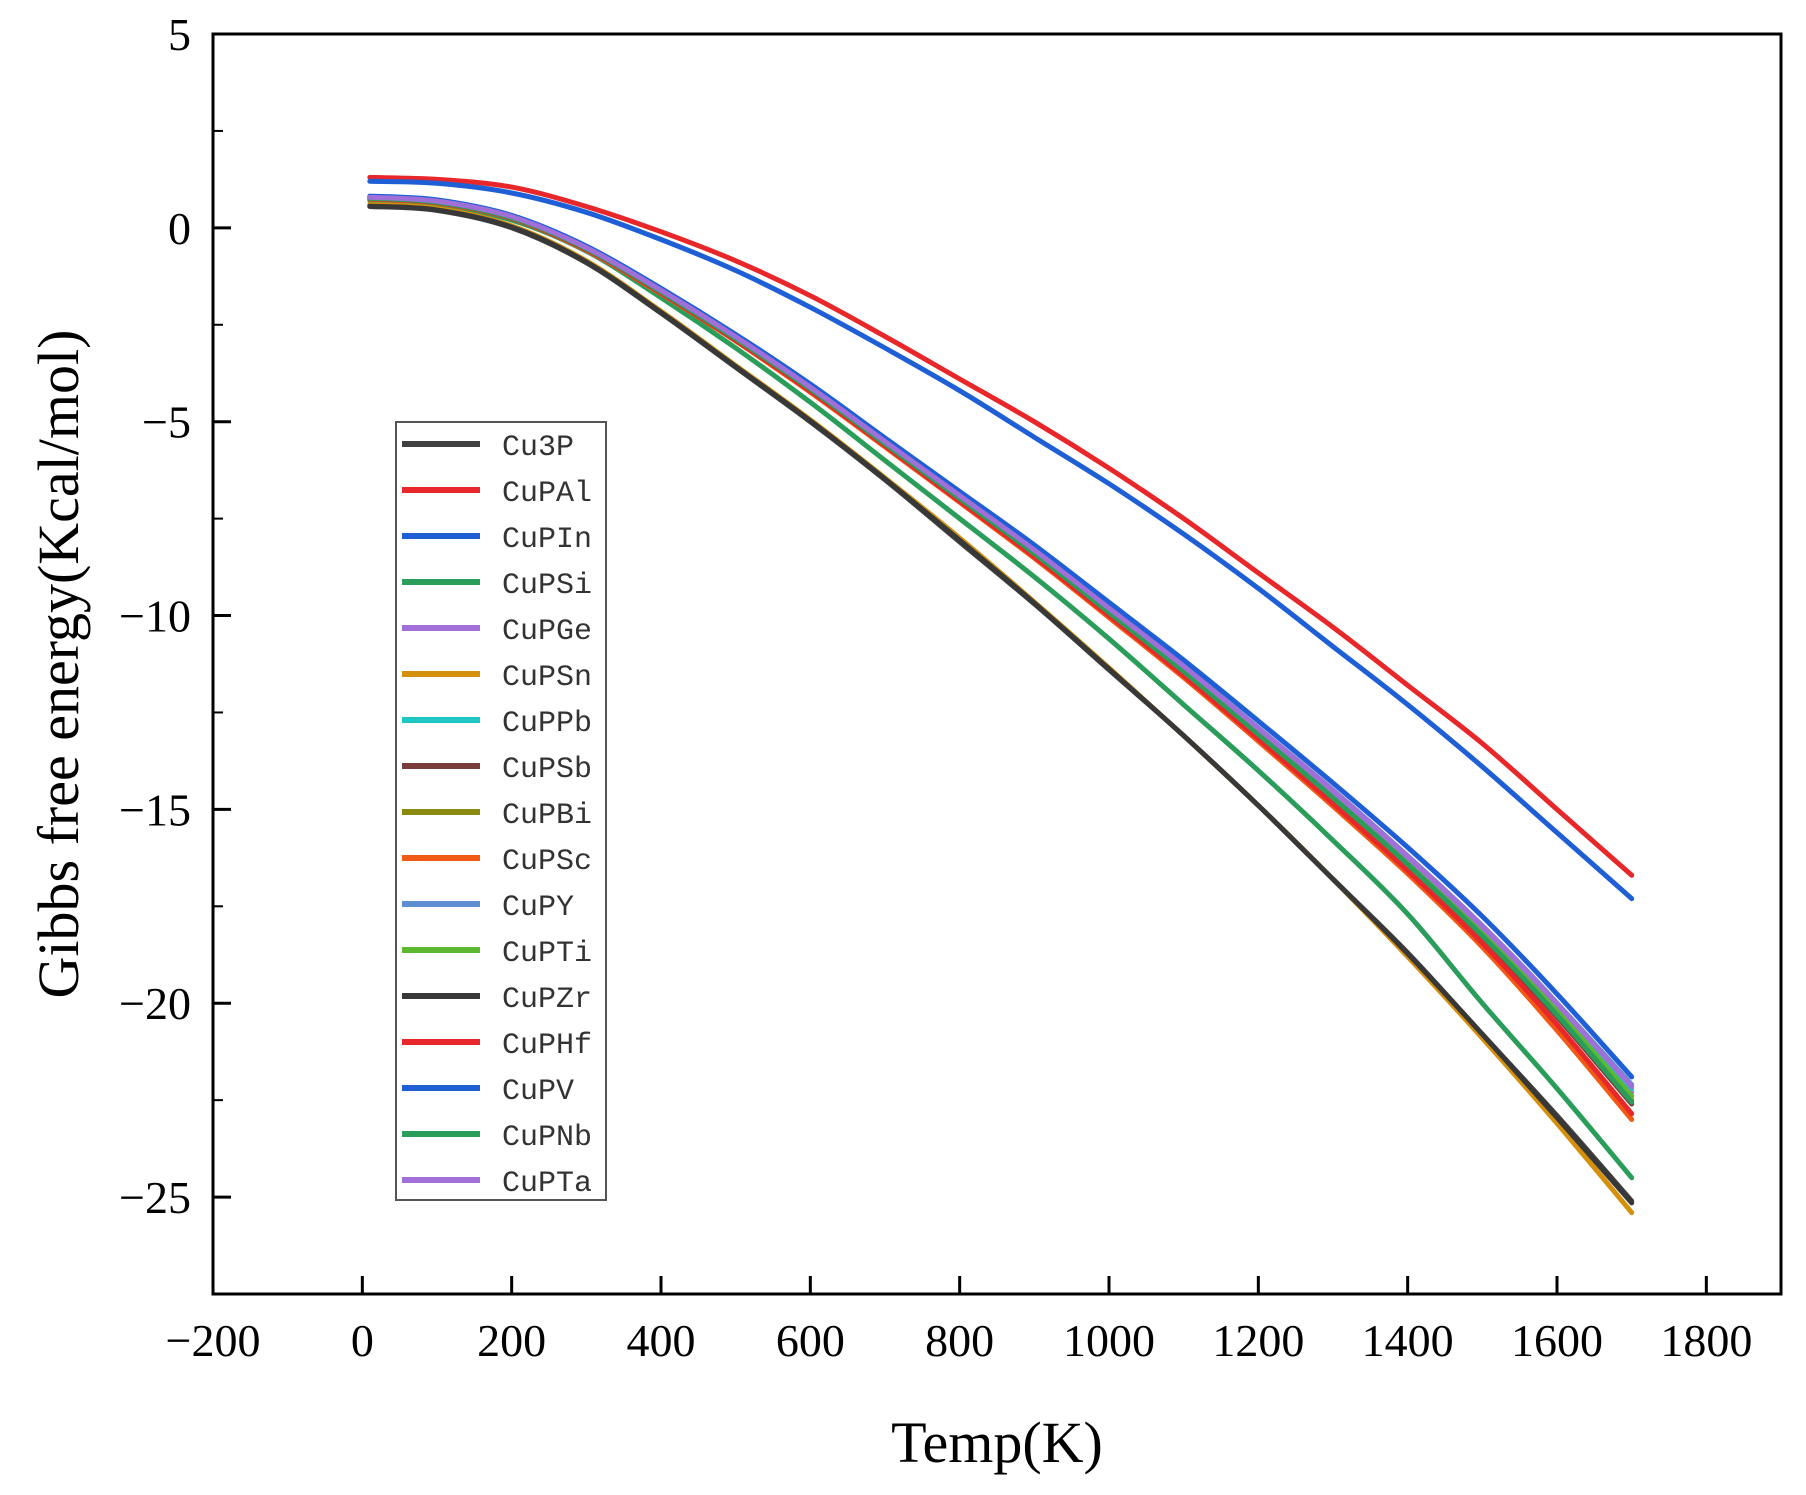 The width and height of the screenshot is (1806, 1495). What do you see at coordinates (547, 1184) in the screenshot?
I see `legend-label: CuPTa` at bounding box center [547, 1184].